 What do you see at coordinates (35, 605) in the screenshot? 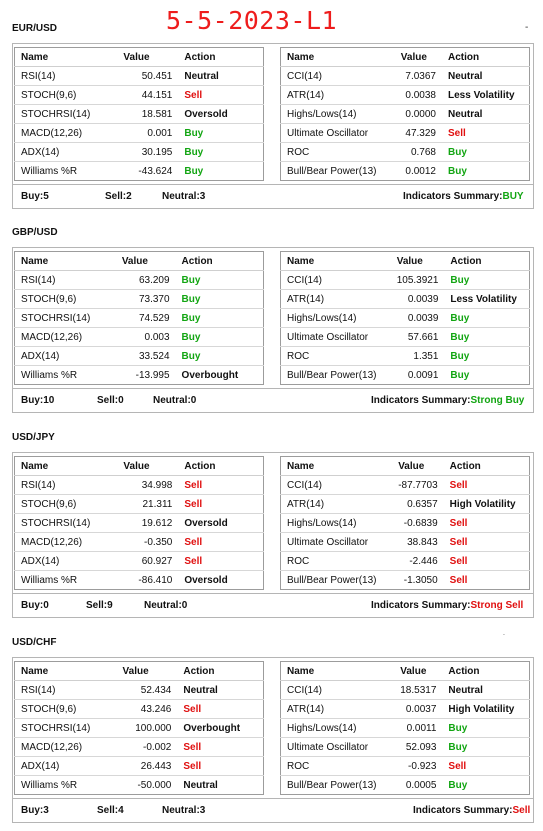
I see `buy-count: Buy:0` at bounding box center [35, 605].